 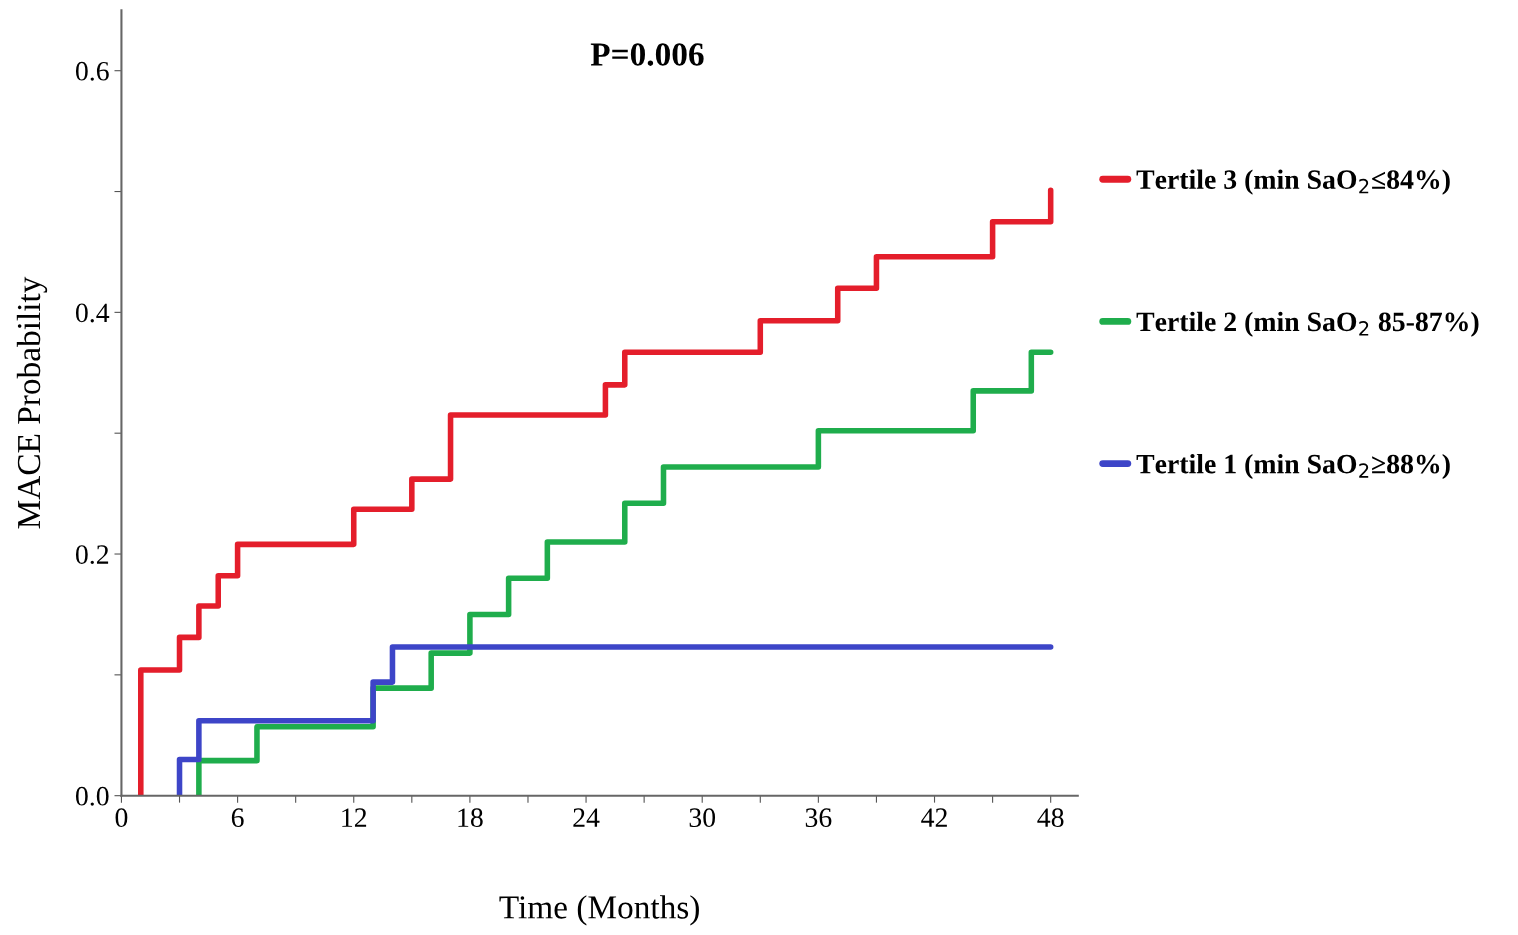 What do you see at coordinates (599, 910) in the screenshot?
I see `x-axis-title: Time (Months)` at bounding box center [599, 910].